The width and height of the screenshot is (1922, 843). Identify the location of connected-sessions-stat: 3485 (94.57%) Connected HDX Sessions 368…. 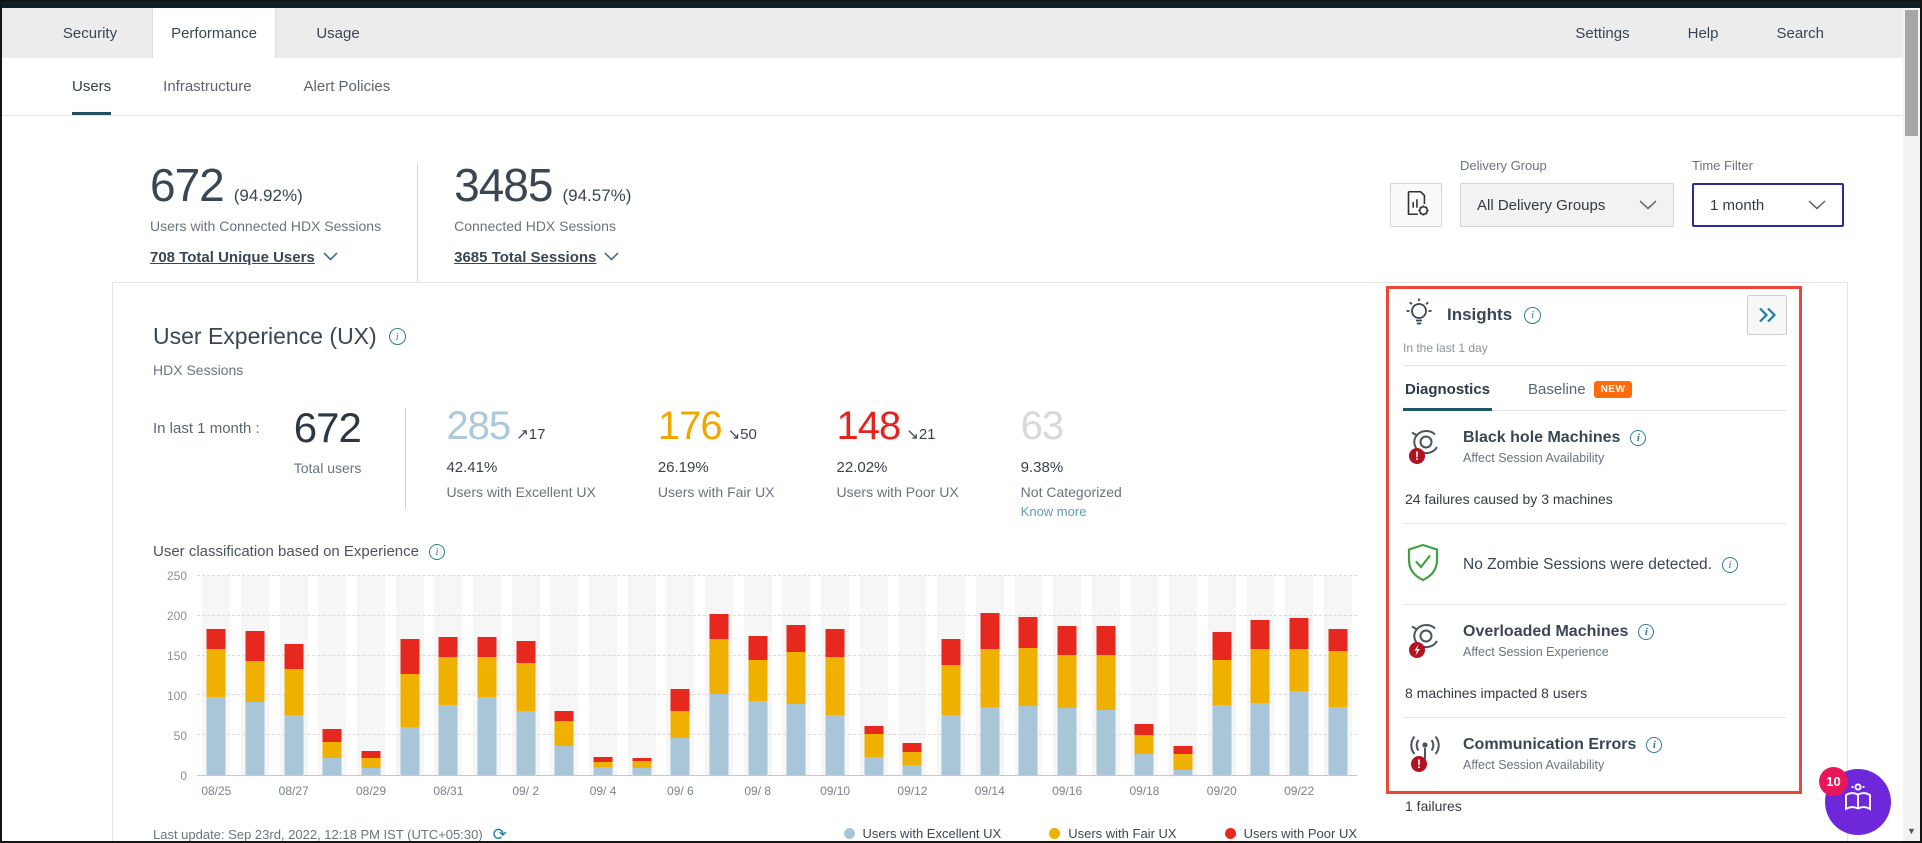
(542, 212).